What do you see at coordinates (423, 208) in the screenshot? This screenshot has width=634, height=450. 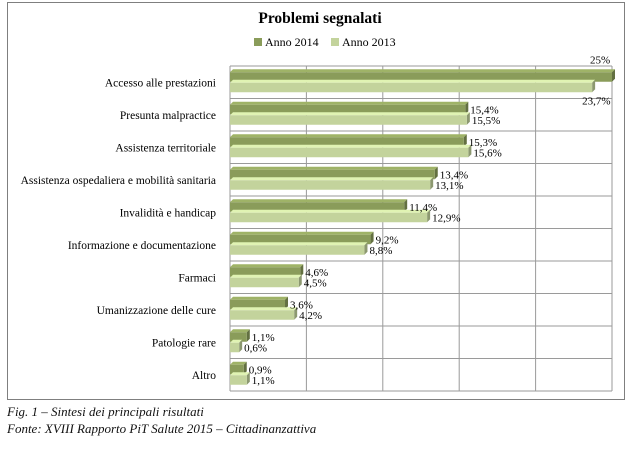 I see `value-label: 11,4%` at bounding box center [423, 208].